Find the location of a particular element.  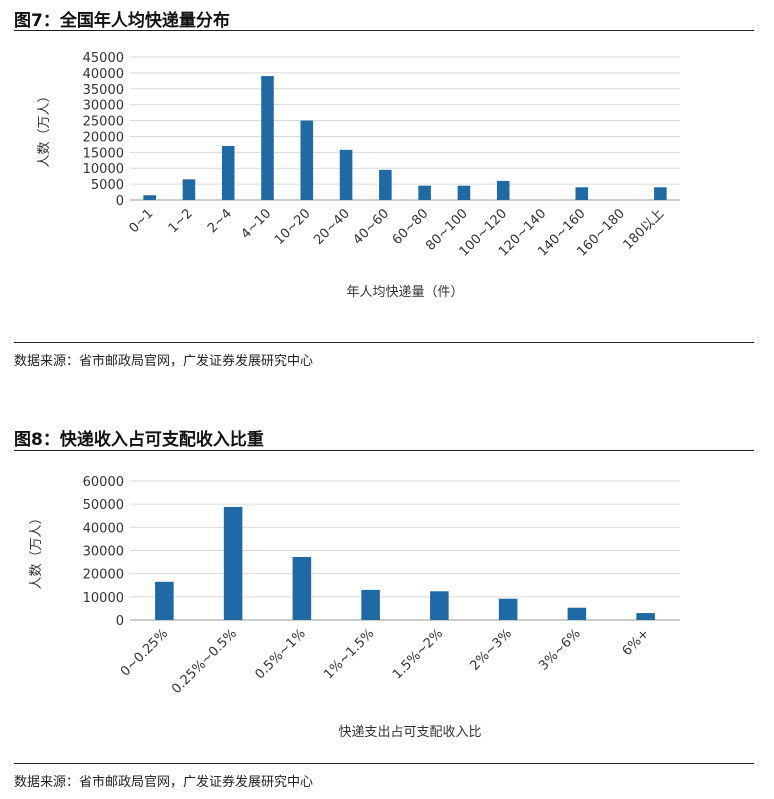

x-tick-label: 2%~3% is located at coordinates (490, 649).